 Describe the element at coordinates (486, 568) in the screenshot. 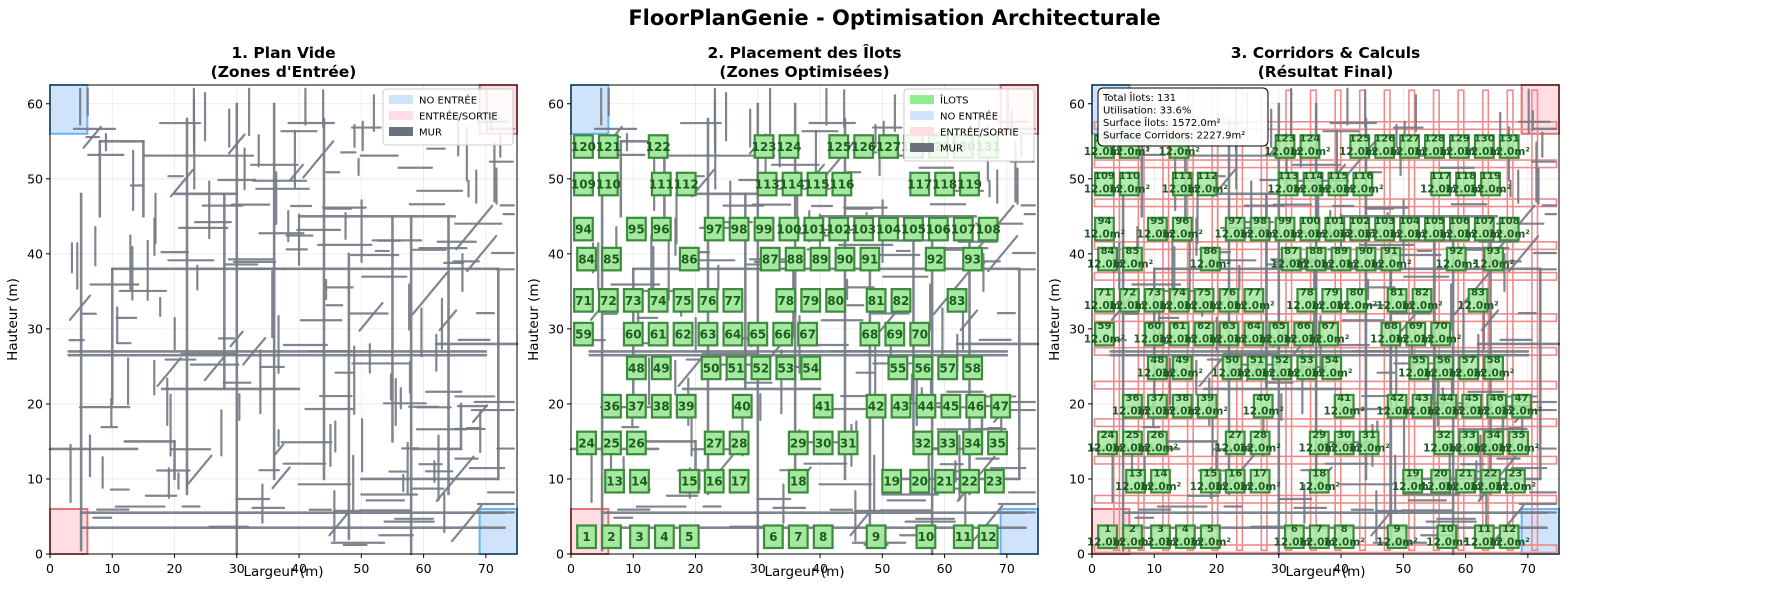

I see `x-tick-label: 70` at that location.